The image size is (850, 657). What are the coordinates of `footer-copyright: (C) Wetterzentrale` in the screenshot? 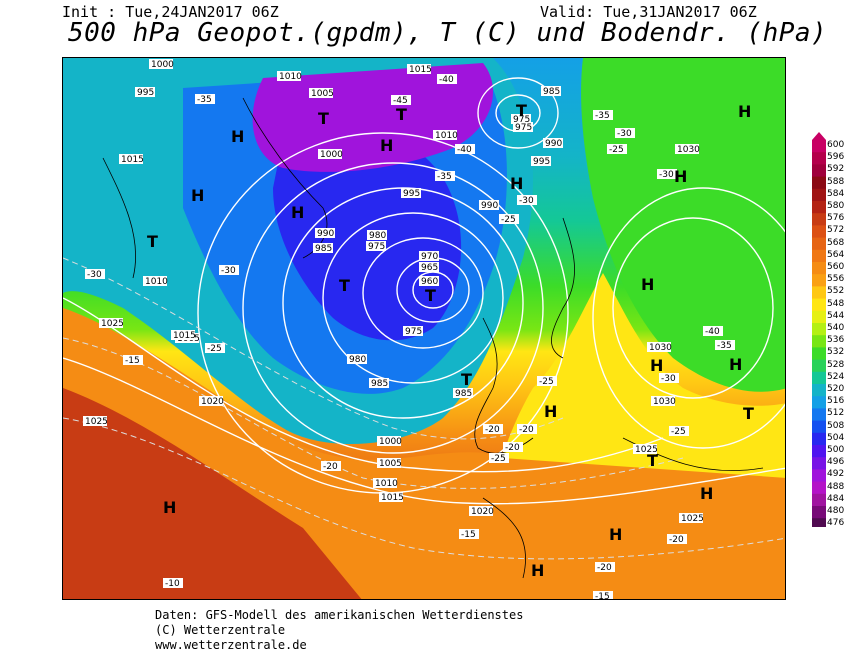 It's located at (220, 630).